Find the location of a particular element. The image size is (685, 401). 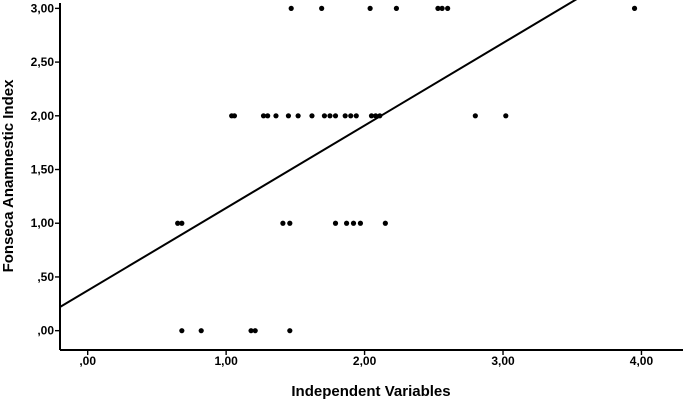

y-tick-label: 1,50 is located at coordinates (43, 170).